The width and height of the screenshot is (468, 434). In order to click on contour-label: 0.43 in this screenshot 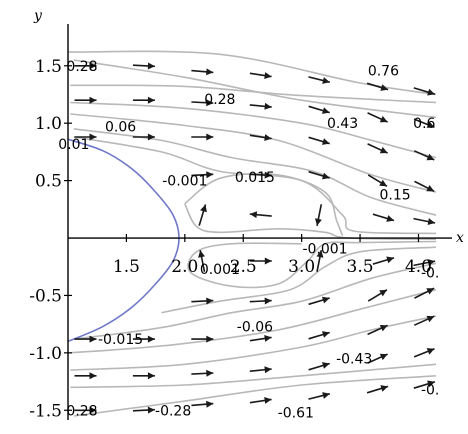, I will do `click(342, 124)`.